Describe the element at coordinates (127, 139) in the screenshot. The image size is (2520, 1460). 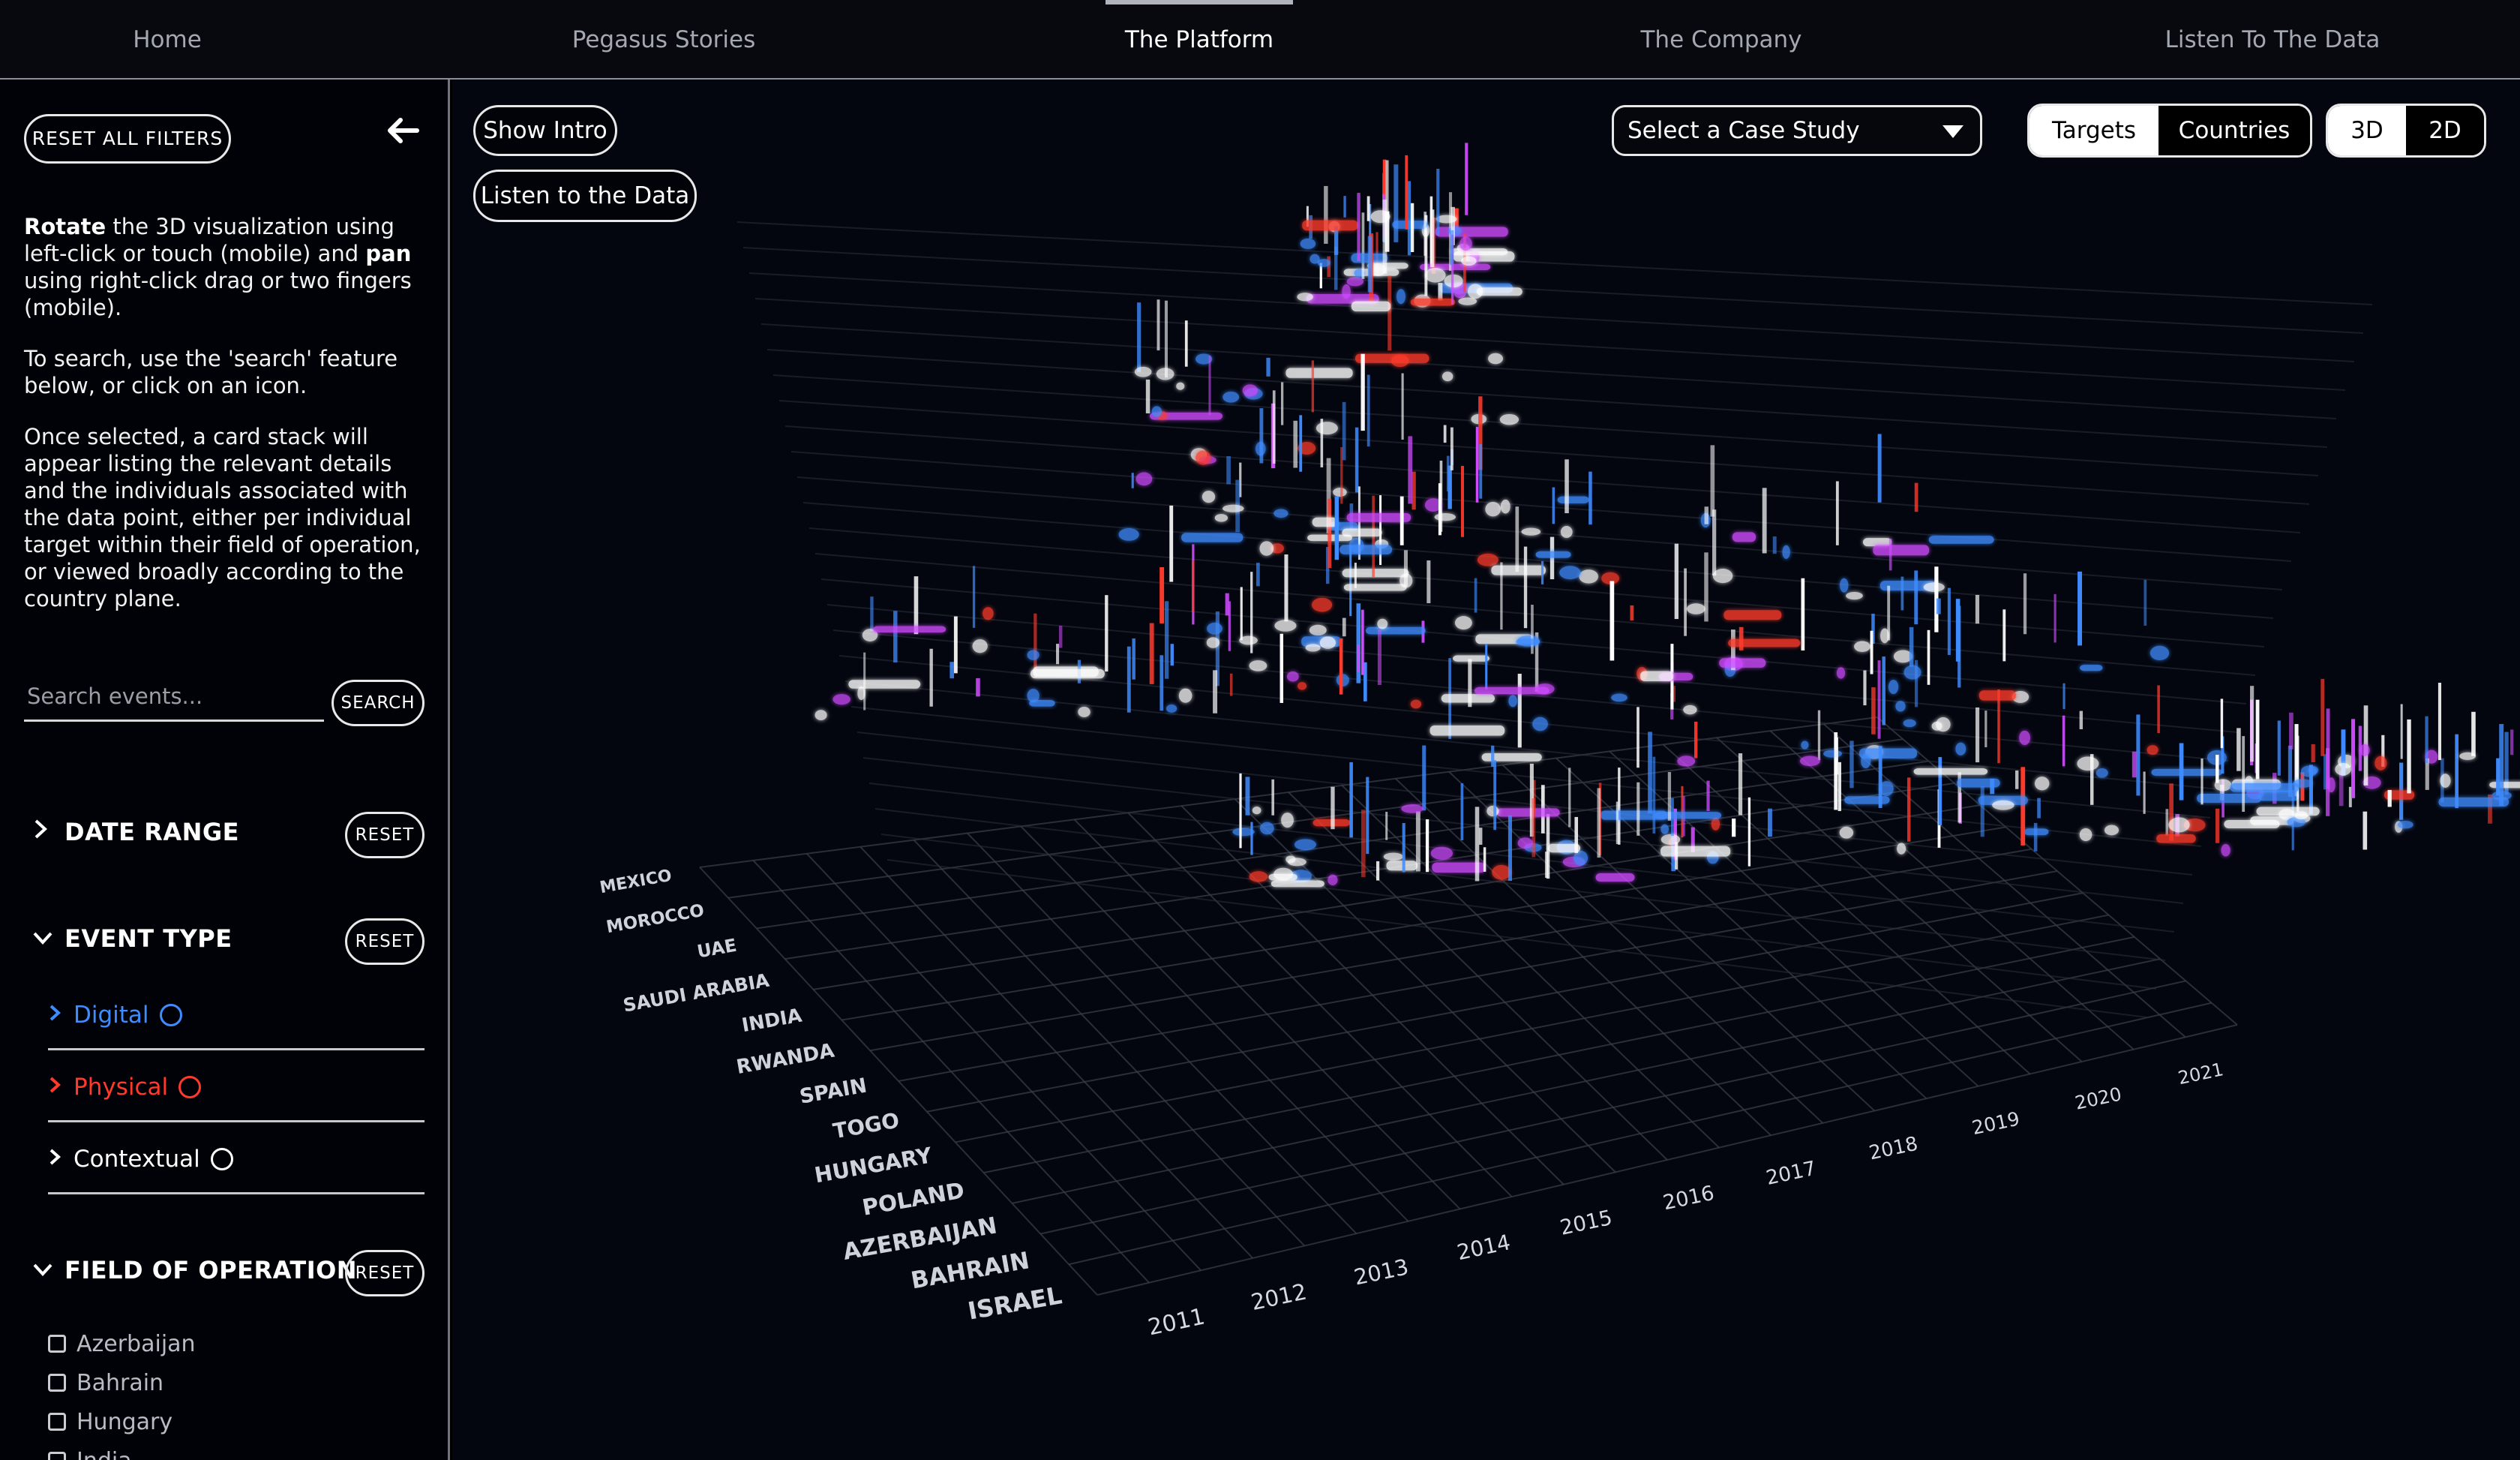
I see `reset-all-filters-button: RESET ALL FILTERS` at that location.